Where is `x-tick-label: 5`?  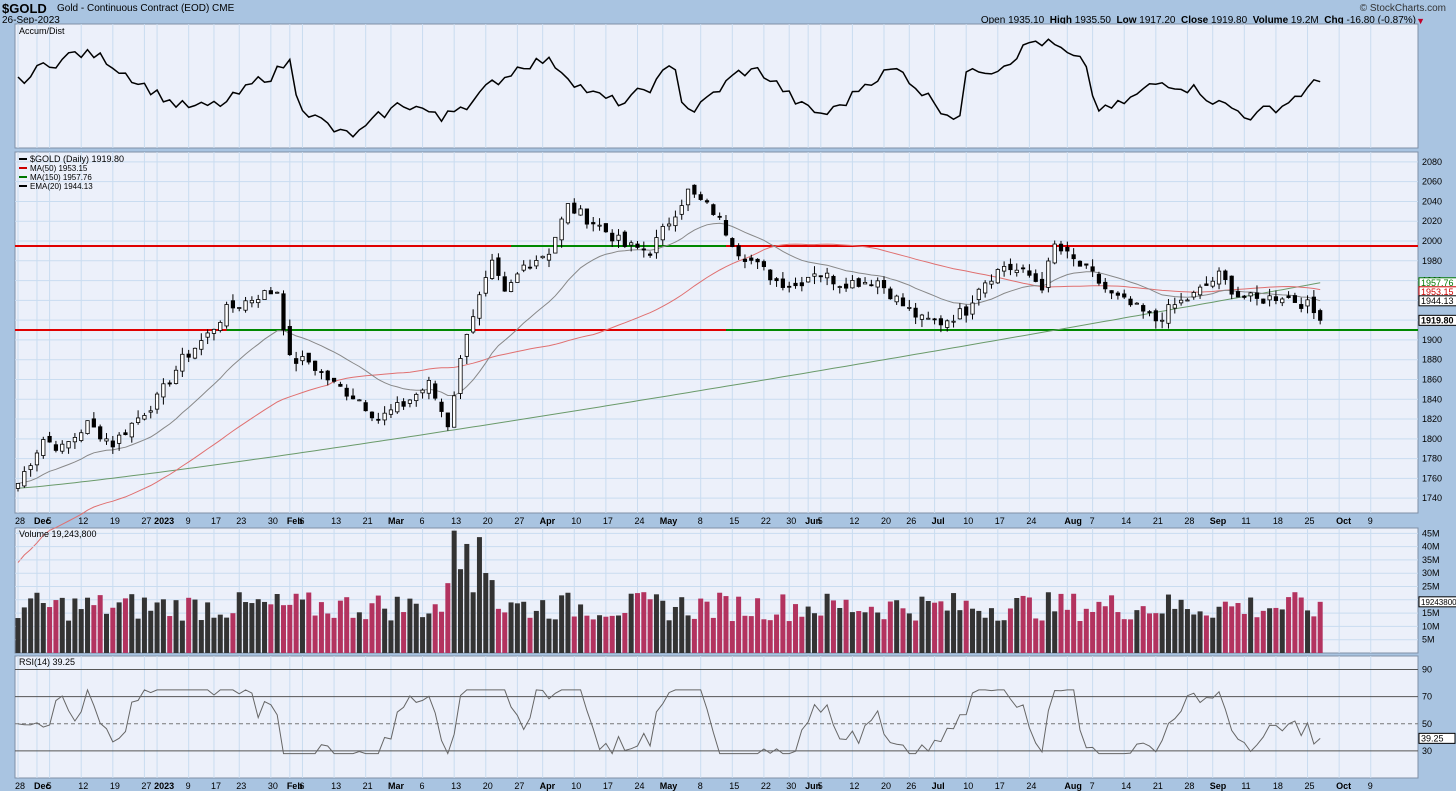
x-tick-label: 5 is located at coordinates (820, 521).